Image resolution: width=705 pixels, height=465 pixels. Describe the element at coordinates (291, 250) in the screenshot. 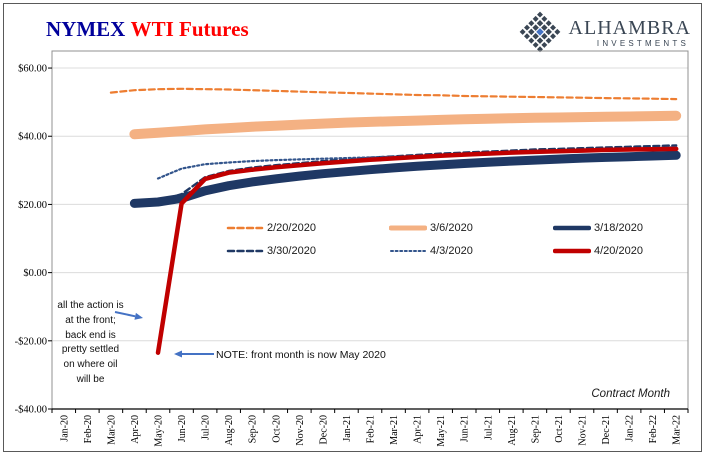

I see `legend-label: 3/30/2020` at that location.